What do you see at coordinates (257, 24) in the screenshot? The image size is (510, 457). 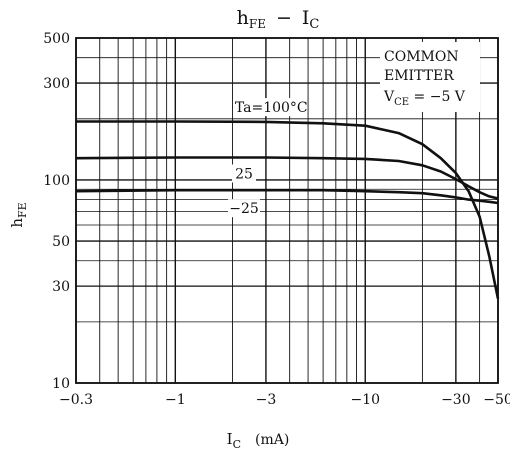 I see `title-main-sub: FE` at bounding box center [257, 24].